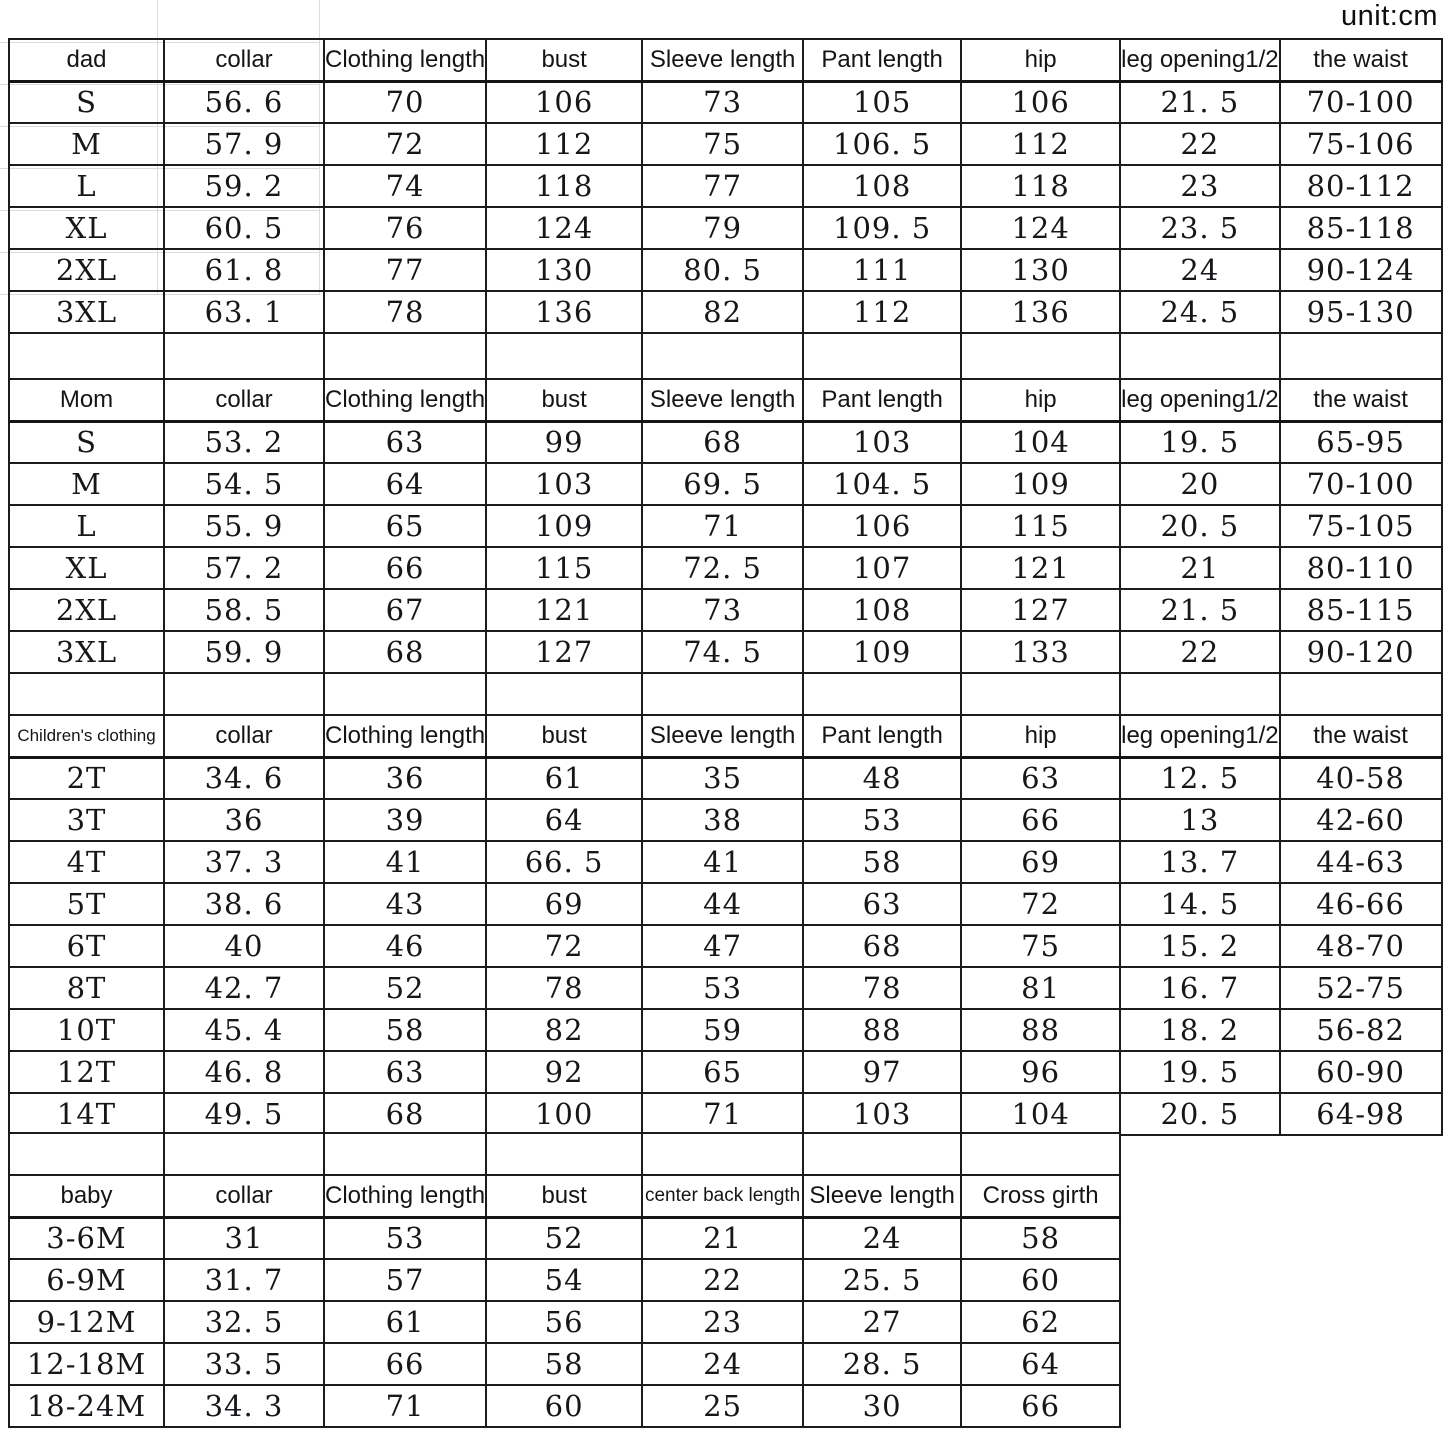 The width and height of the screenshot is (1445, 1432). What do you see at coordinates (882, 568) in the screenshot?
I see `value-cell: 107` at bounding box center [882, 568].